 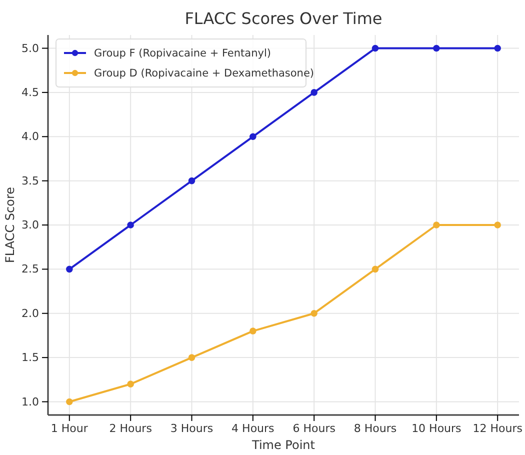 What do you see at coordinates (30, 225) in the screenshot?
I see `y-tick-label: 3.0` at bounding box center [30, 225].